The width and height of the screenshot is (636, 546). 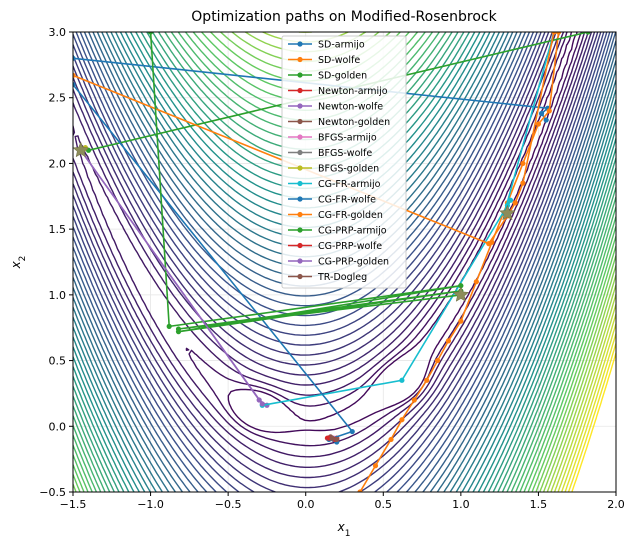 I want to click on legend-marker-SD-armijo, so click(x=300, y=44).